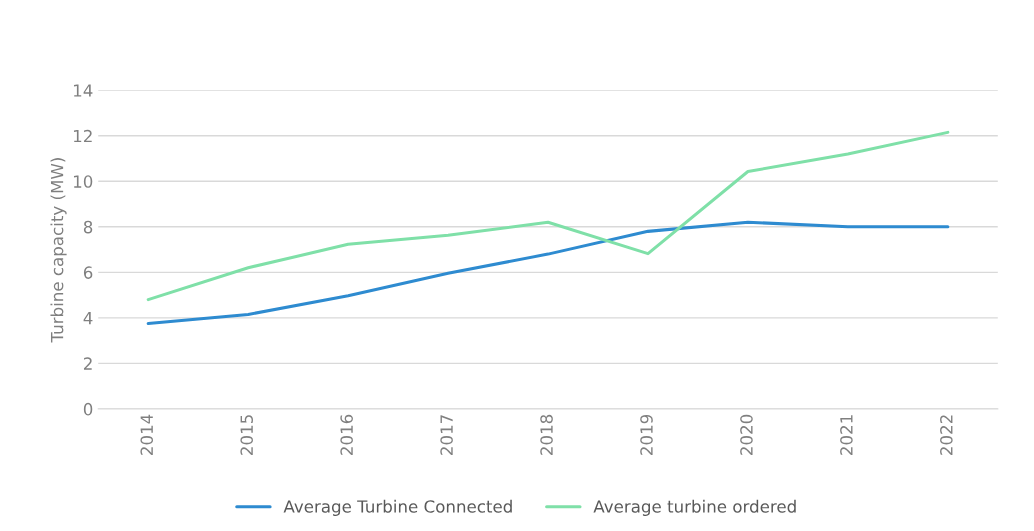 The width and height of the screenshot is (1034, 531). I want to click on legend-label: Average Turbine Connected, so click(397, 507).